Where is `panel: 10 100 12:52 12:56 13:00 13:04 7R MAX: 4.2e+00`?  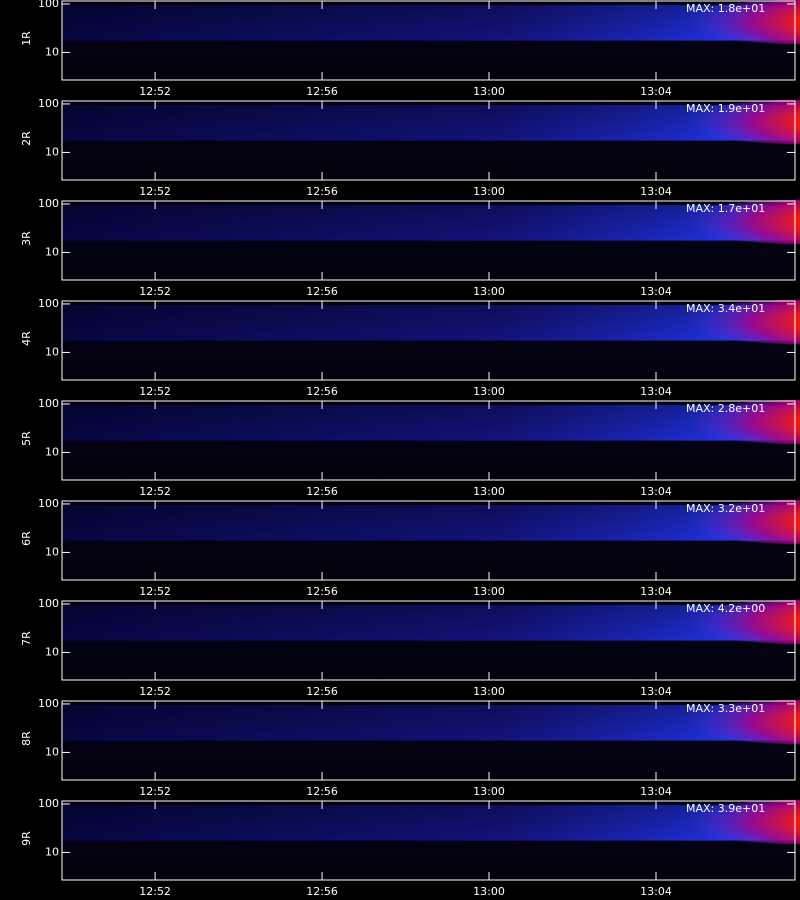
panel: 10 100 12:52 12:56 13:00 13:04 7R MAX: 4.2e+00 is located at coordinates (410, 647).